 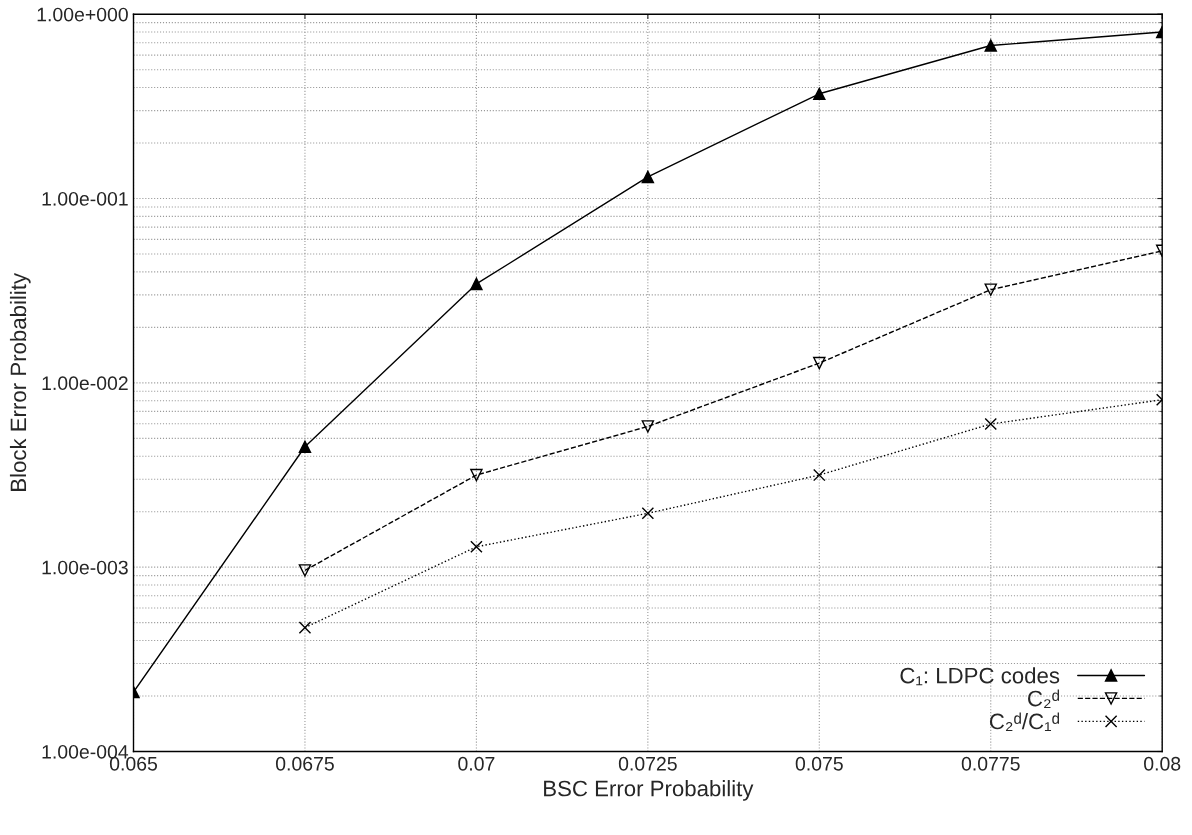 I want to click on x-axis-title: BSC Error Probability, so click(x=649, y=790).